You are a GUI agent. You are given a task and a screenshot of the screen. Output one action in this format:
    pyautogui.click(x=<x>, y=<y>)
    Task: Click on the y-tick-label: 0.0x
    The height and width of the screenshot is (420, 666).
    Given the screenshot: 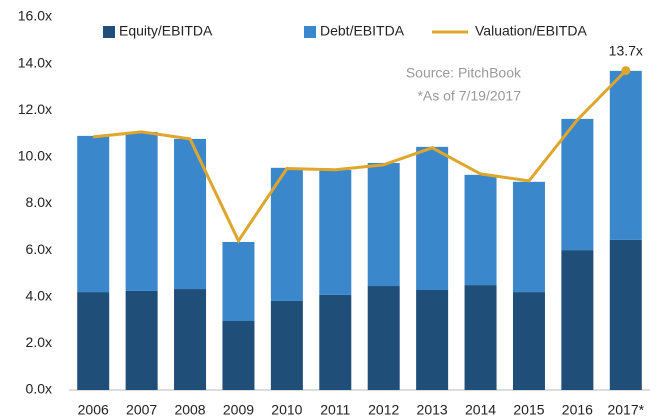 What is the action you would take?
    pyautogui.click(x=39, y=389)
    